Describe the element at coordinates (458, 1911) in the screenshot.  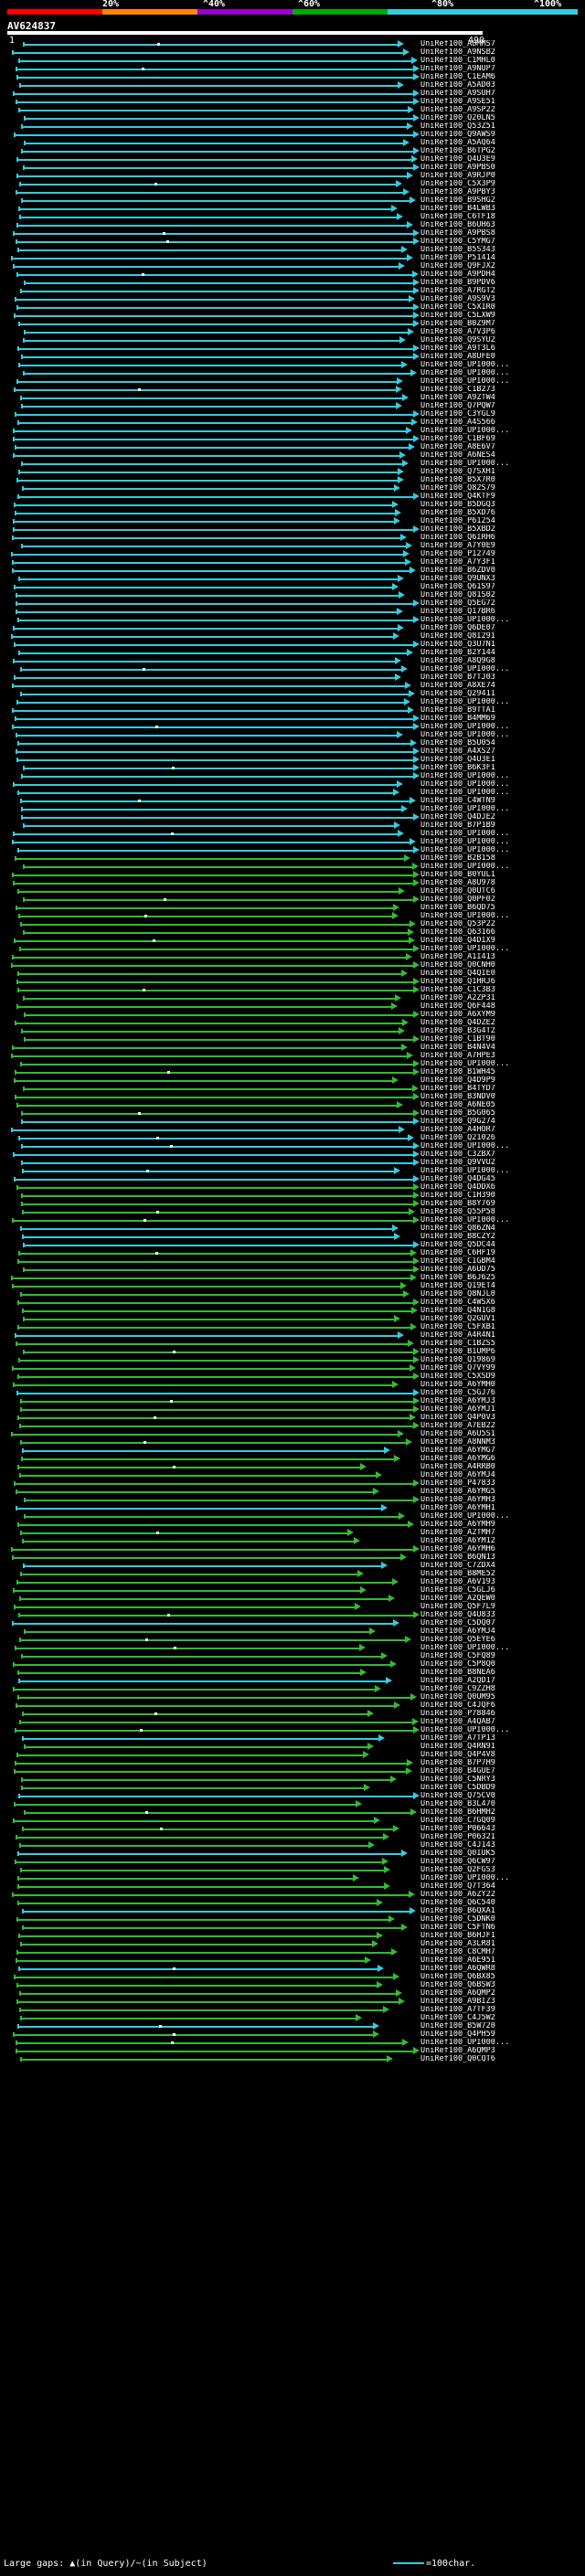
I see `hit-label: UniRef100_B6QXA1` at that location.